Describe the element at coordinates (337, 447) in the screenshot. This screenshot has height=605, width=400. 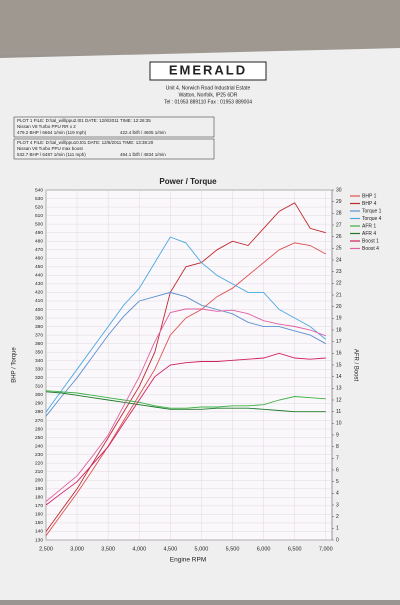
I see `y2-tick-label: 8` at that location.